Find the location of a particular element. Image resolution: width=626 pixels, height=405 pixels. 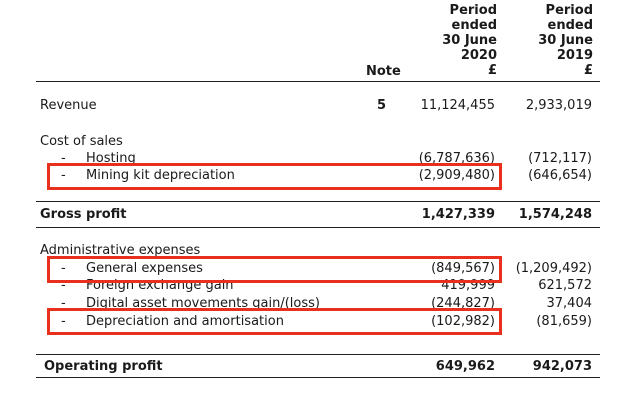

general-2020: (849,567) is located at coordinates (463, 268).